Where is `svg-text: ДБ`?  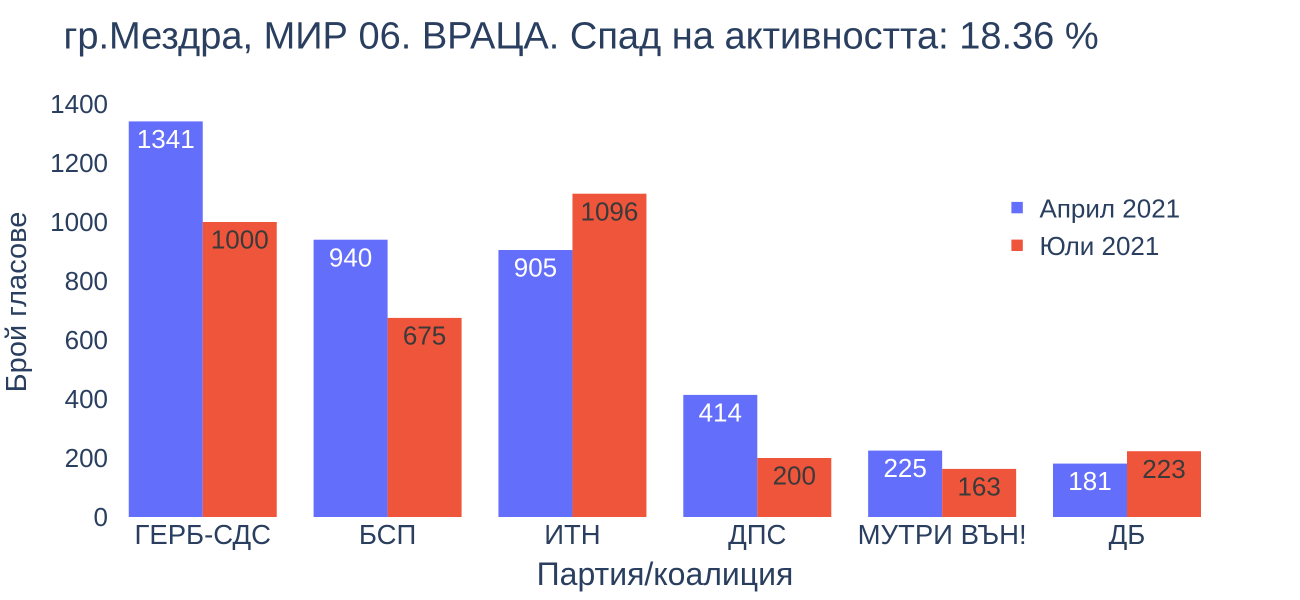
svg-text: ДБ is located at coordinates (1127, 534).